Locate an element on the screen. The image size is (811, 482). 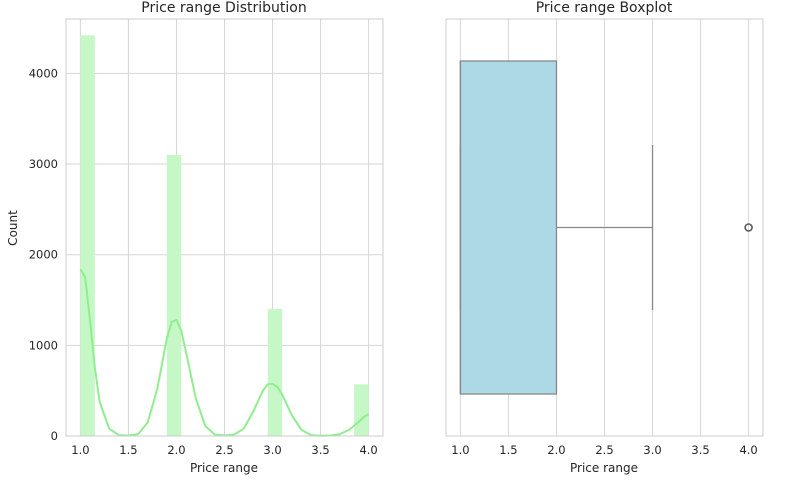
y-tick-label: 4000 is located at coordinates (43, 73).